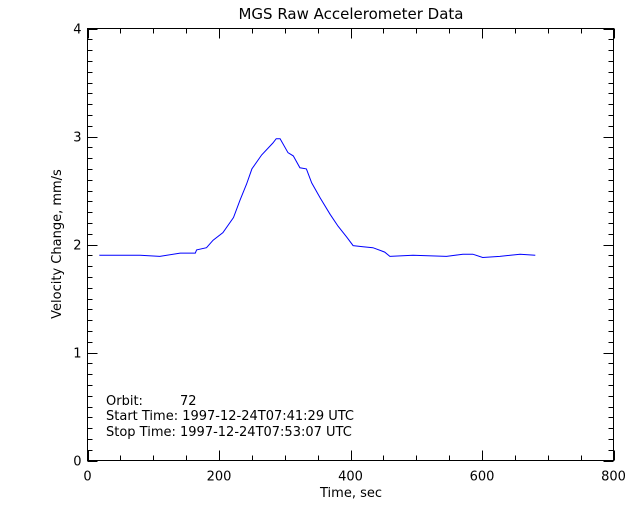  Describe the element at coordinates (219, 477) in the screenshot. I see `x-tick-label: 200` at that location.